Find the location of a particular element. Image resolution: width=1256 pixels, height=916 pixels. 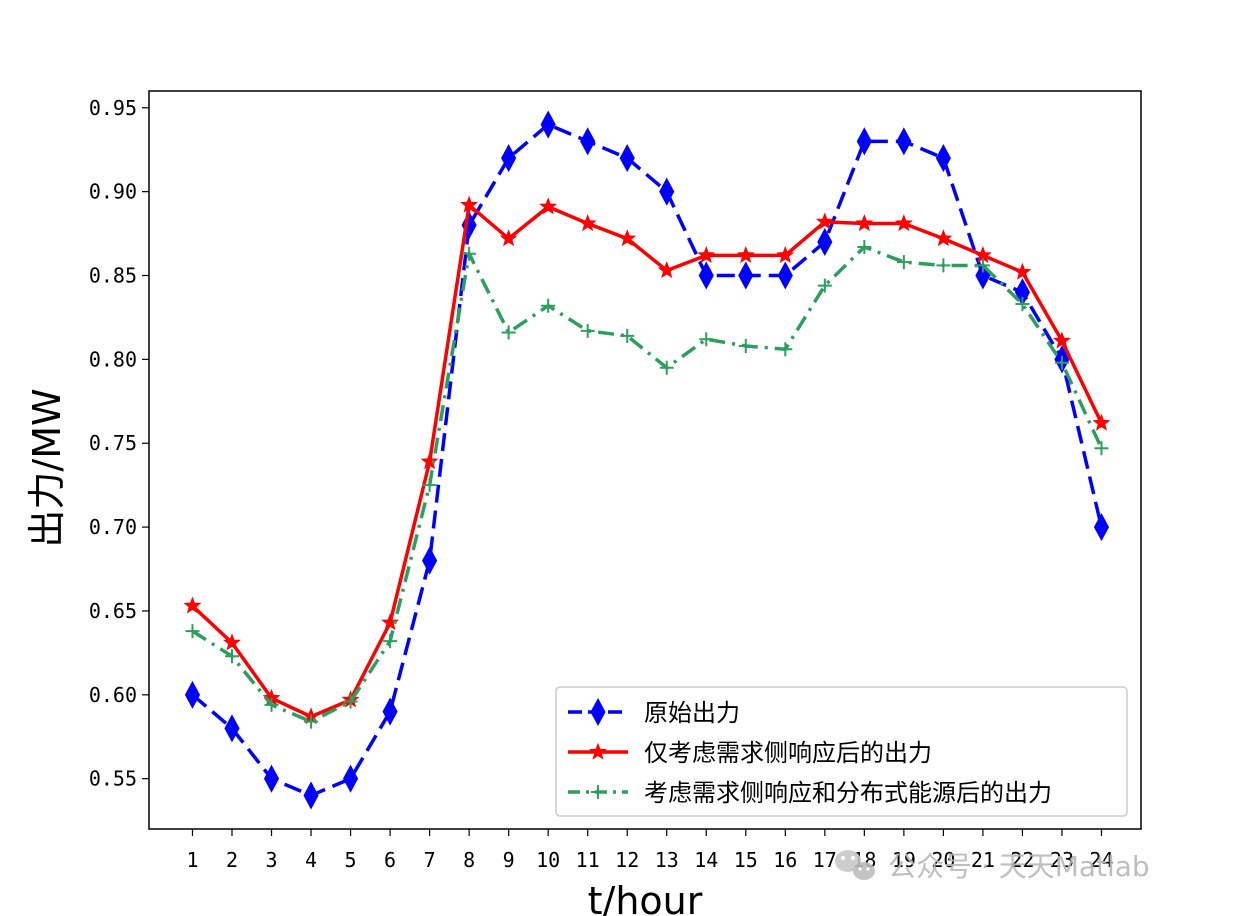

legend-label: 仅考虑需求侧响应后的出力 is located at coordinates (788, 753).